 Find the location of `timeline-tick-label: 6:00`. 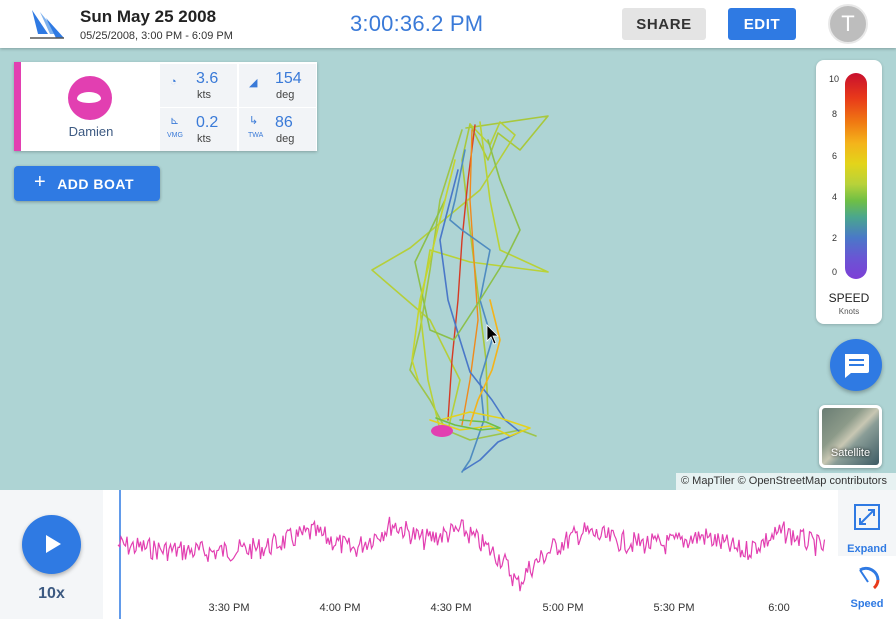

timeline-tick-label: 6:00 is located at coordinates (778, 608).